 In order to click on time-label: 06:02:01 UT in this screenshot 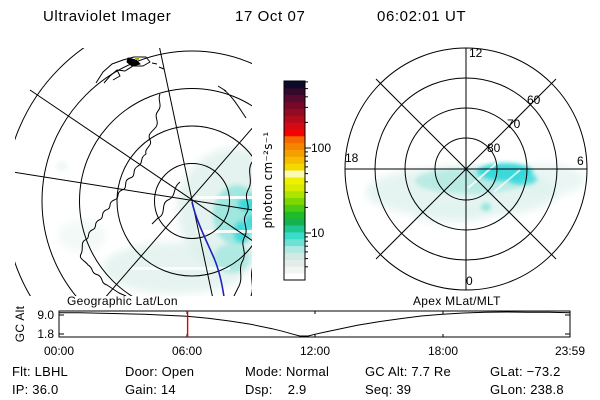, I will do `click(422, 16)`.